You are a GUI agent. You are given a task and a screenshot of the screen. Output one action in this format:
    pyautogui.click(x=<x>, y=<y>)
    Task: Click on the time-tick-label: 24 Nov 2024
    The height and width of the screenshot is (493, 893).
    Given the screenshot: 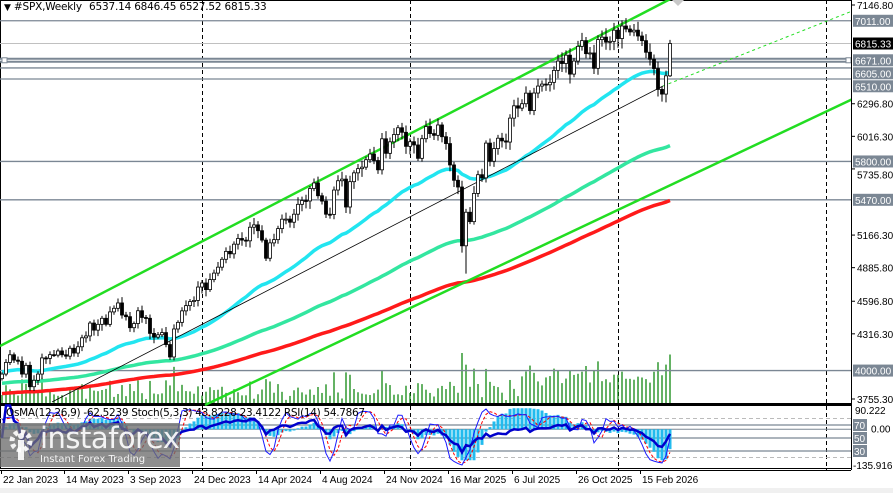 What is the action you would take?
    pyautogui.click(x=414, y=480)
    